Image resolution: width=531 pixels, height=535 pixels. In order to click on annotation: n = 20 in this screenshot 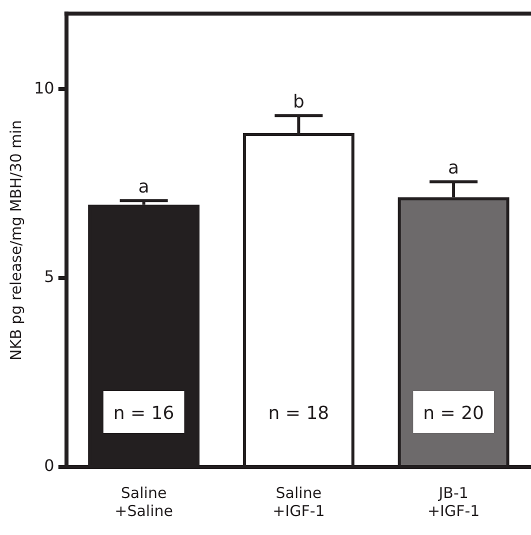, I will do `click(453, 413)`.